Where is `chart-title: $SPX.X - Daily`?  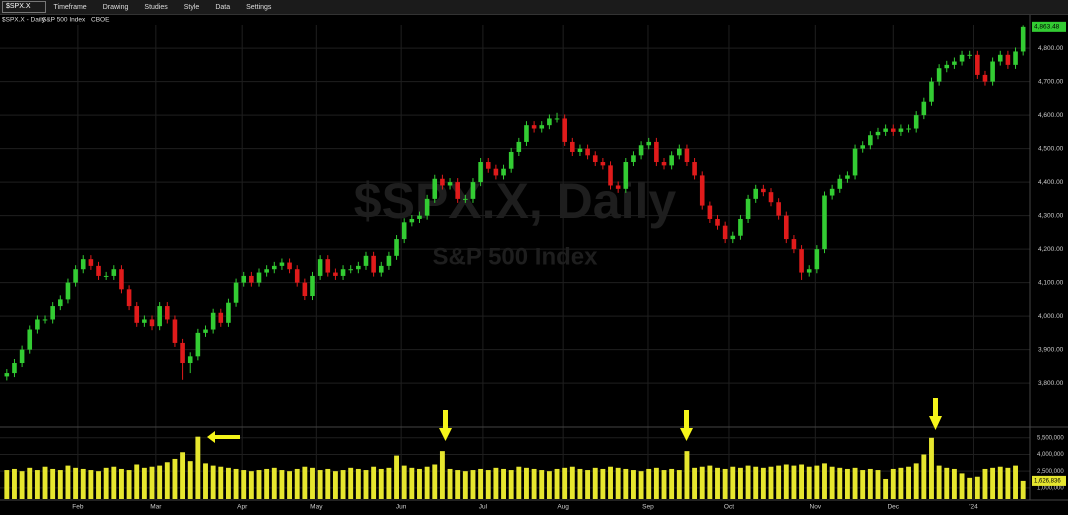 chart-title: $SPX.X - Daily is located at coordinates (24, 20).